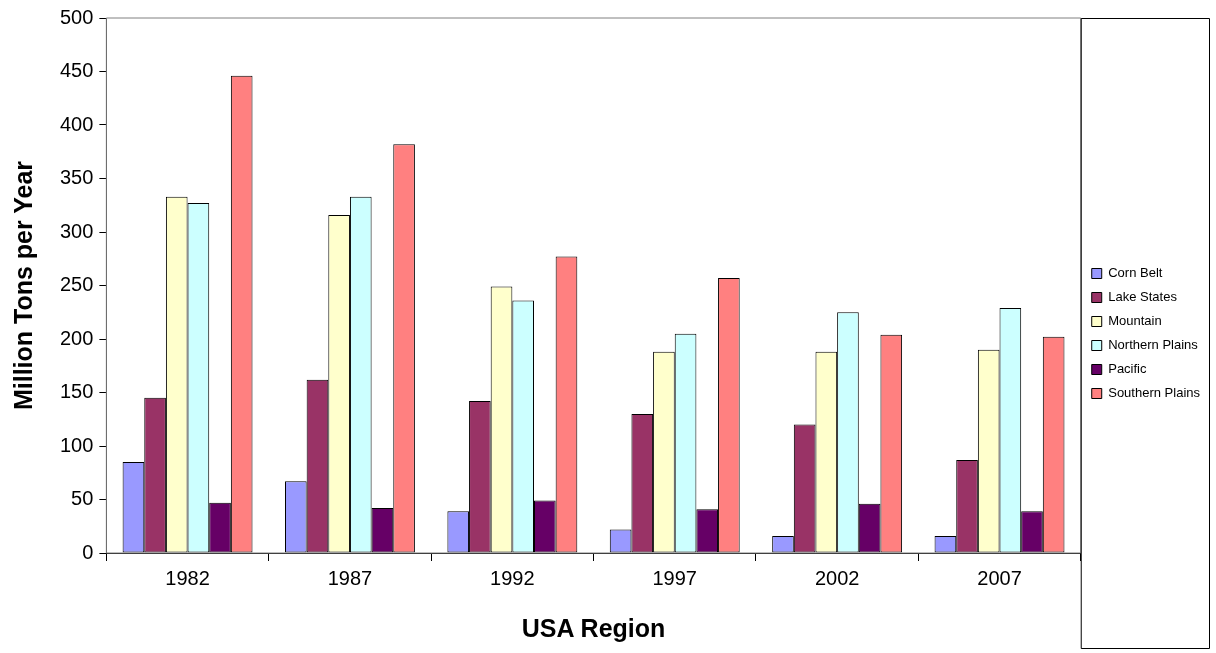  Describe the element at coordinates (674, 577) in the screenshot. I see `x-tick-label: 1997` at that location.